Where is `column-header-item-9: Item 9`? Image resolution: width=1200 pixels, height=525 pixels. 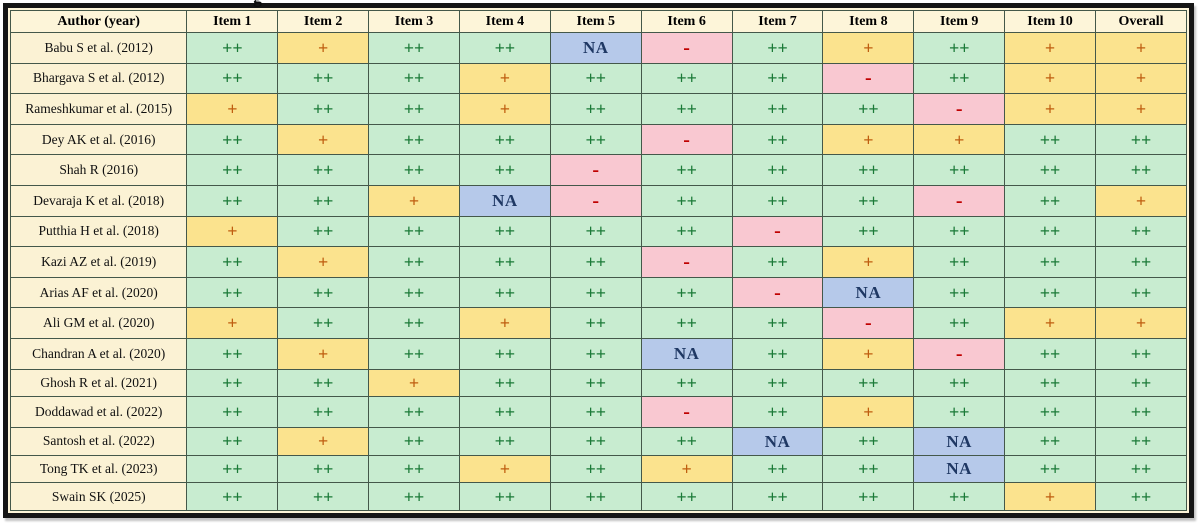 column-header-item-9: Item 9 is located at coordinates (959, 21).